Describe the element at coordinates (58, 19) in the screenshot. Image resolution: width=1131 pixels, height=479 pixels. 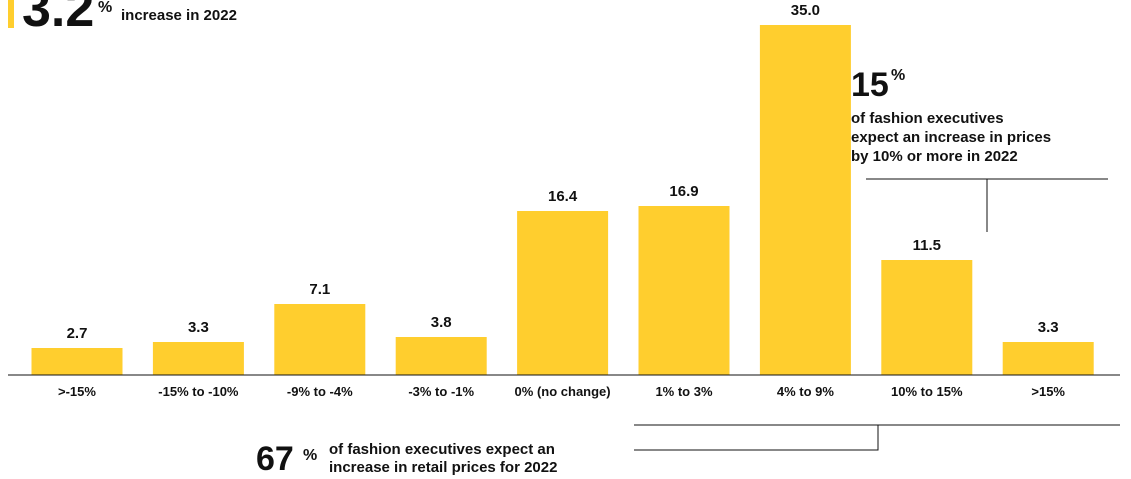
I see `top-left-number: 3.2` at that location.